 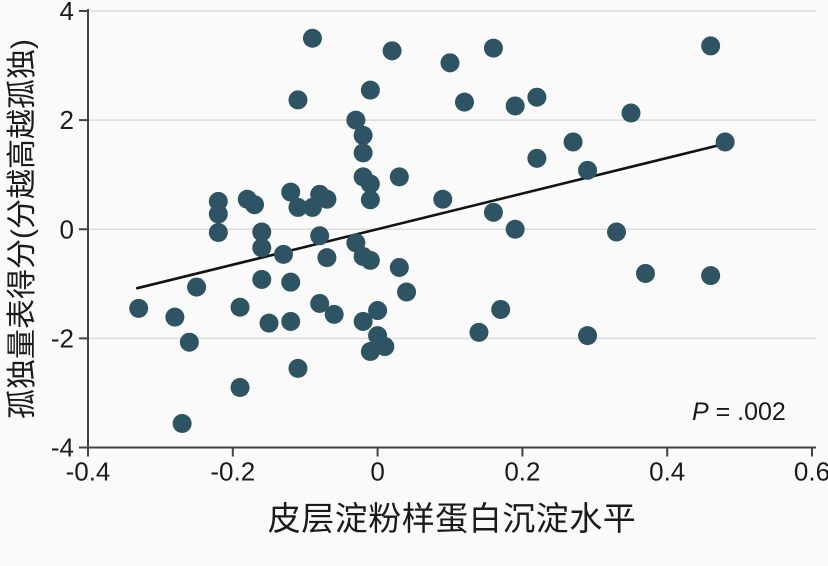 What do you see at coordinates (452, 518) in the screenshot?
I see `x-axis-title: 皮层淀粉样蛋白沉淀水平` at bounding box center [452, 518].